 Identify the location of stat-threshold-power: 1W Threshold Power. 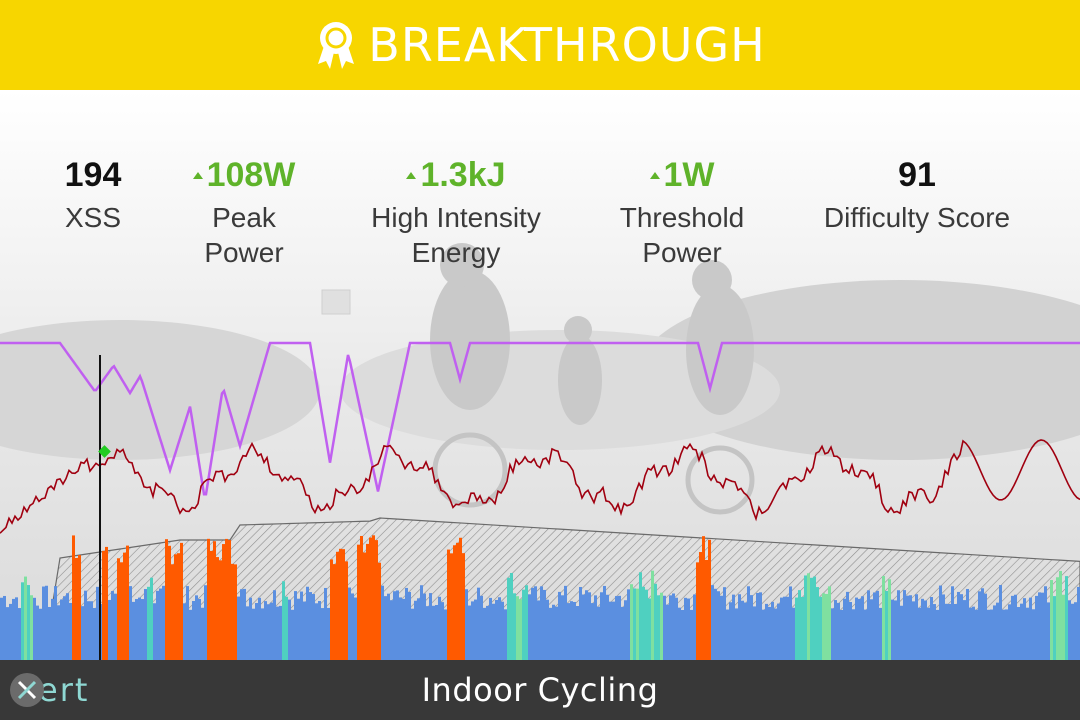
(682, 210).